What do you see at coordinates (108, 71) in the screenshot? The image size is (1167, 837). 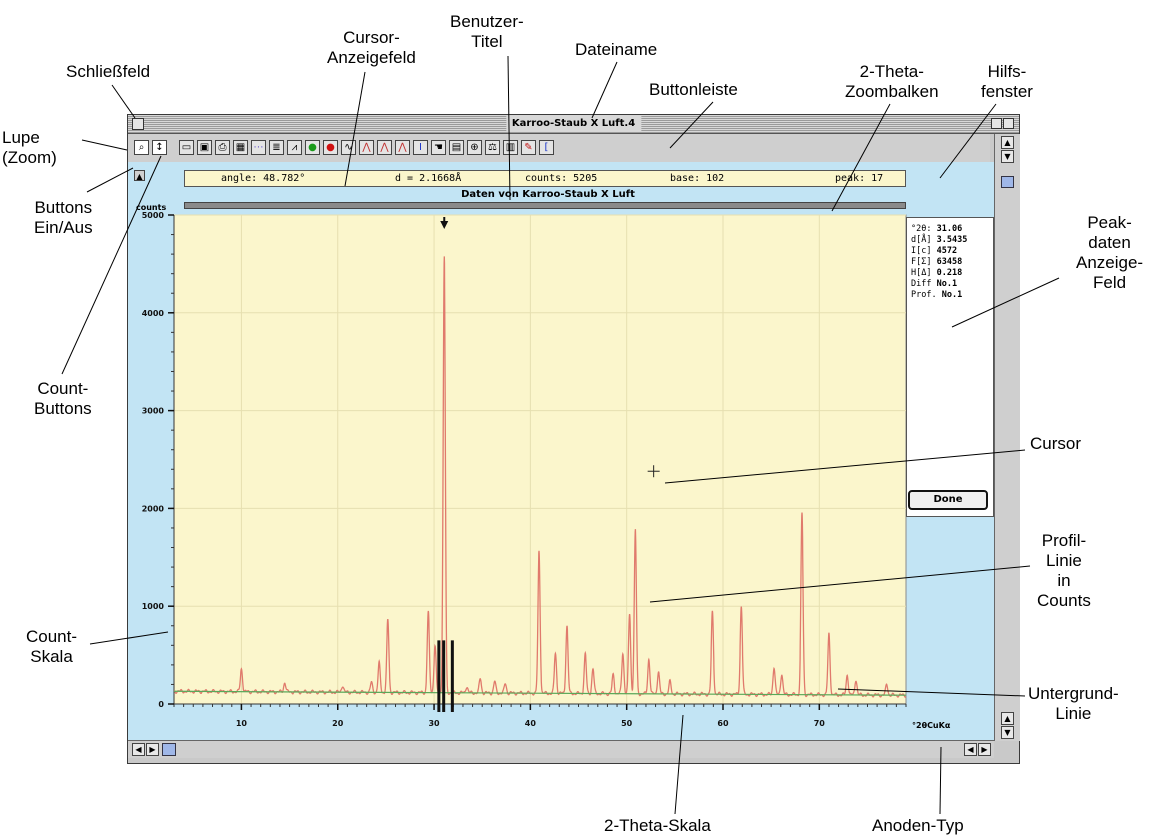 I see `annotation-schliessfeld: Schließfeld` at bounding box center [108, 71].